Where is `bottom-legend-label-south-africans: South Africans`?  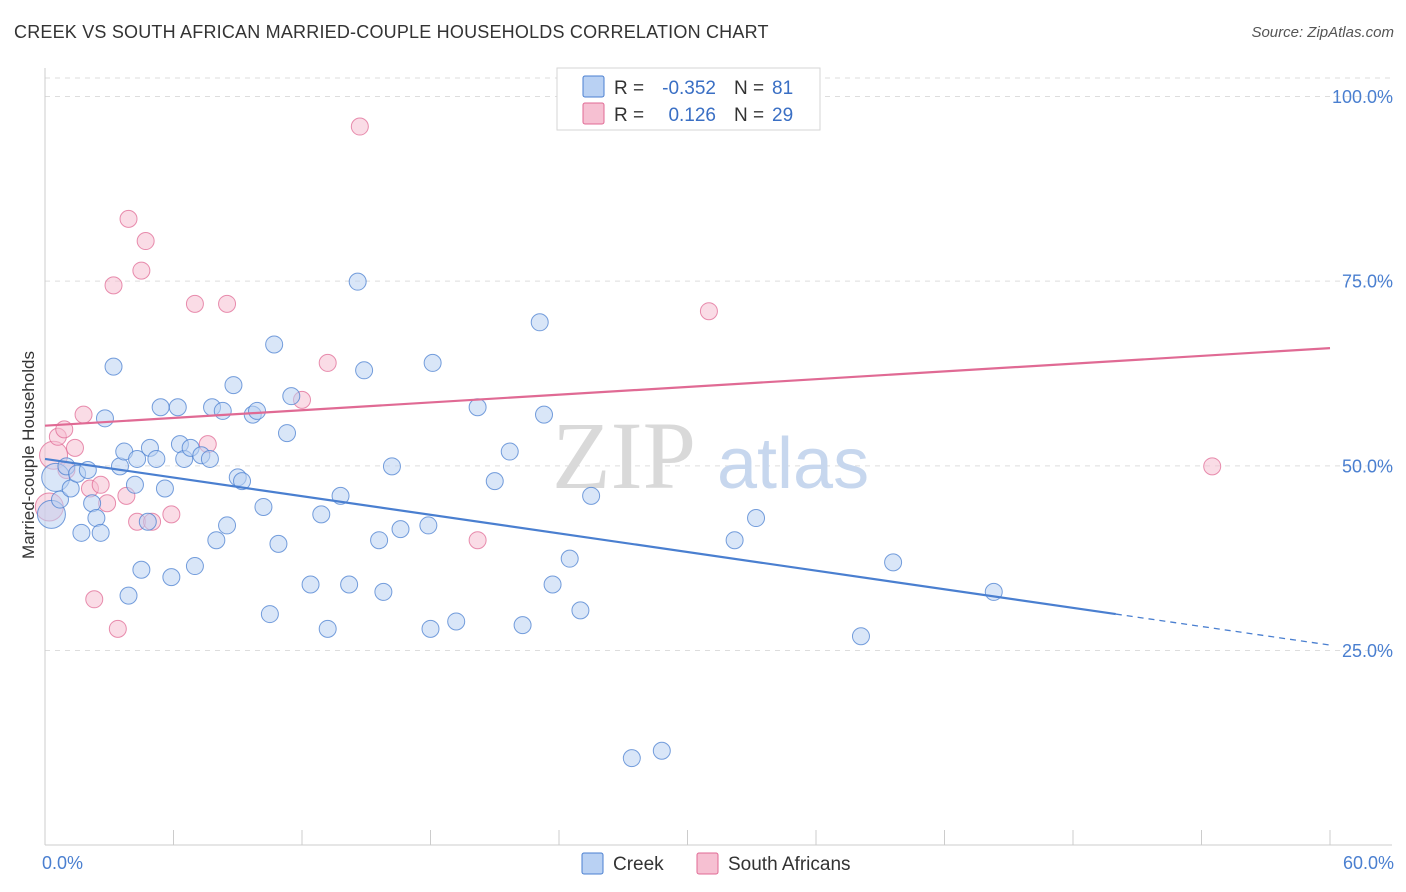
bottom-legend-label-south-africans: South Africans is located at coordinates (789, 864).